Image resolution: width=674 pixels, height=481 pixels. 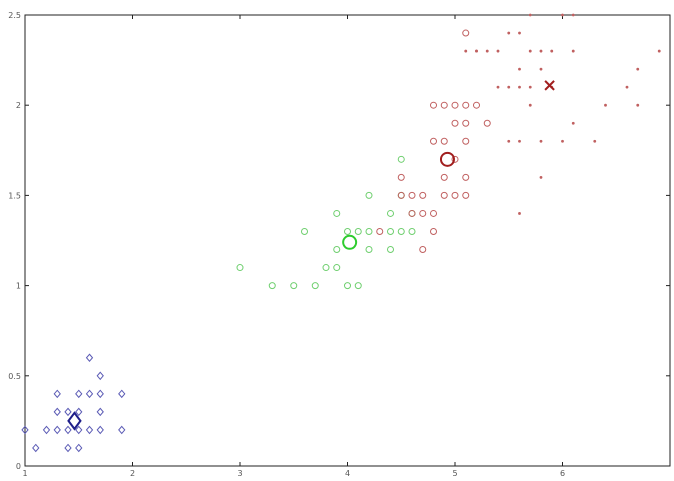 What do you see at coordinates (18, 466) in the screenshot?
I see `y-tick-label: 0` at bounding box center [18, 466].